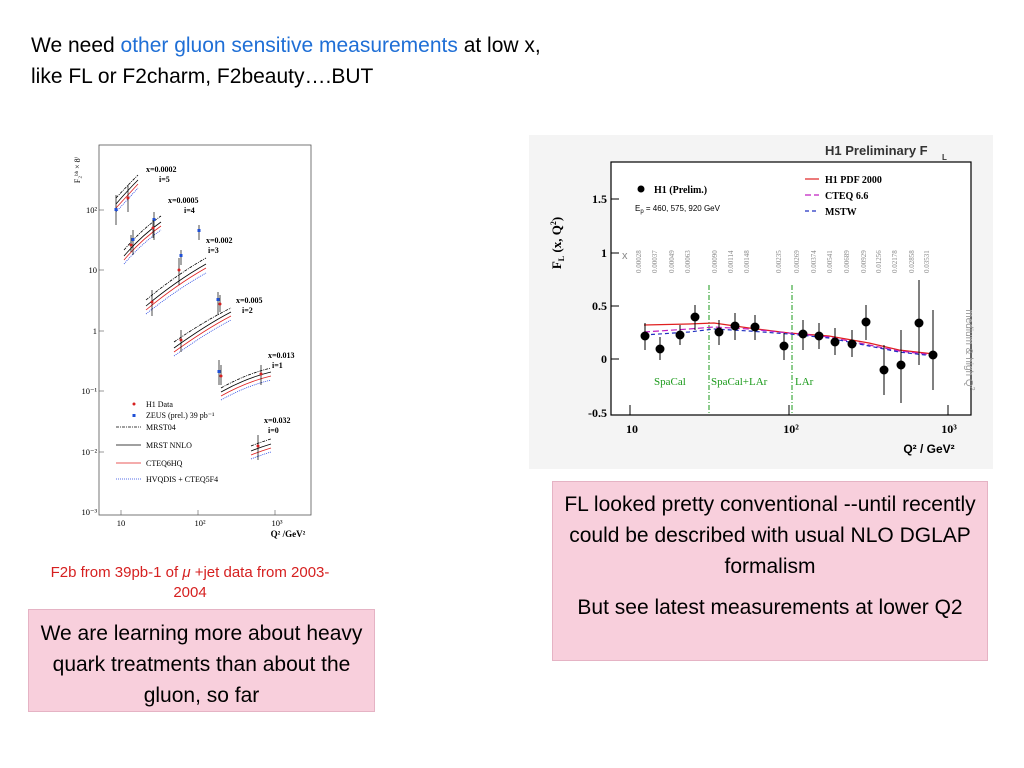 This screenshot has width=1024, height=768. Describe the element at coordinates (841, 212) in the screenshot. I see `fl-legend-label: MSTW` at that location.